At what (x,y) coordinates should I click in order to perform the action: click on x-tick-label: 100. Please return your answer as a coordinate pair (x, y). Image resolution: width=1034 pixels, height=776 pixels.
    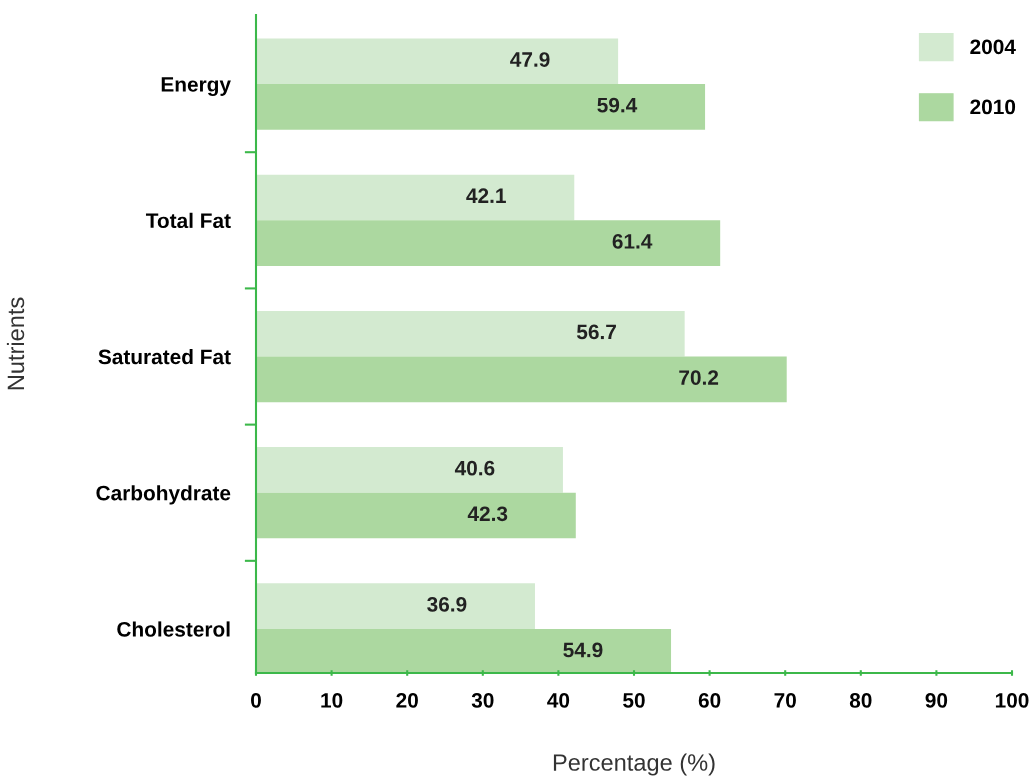
    Looking at the image, I should click on (1012, 700).